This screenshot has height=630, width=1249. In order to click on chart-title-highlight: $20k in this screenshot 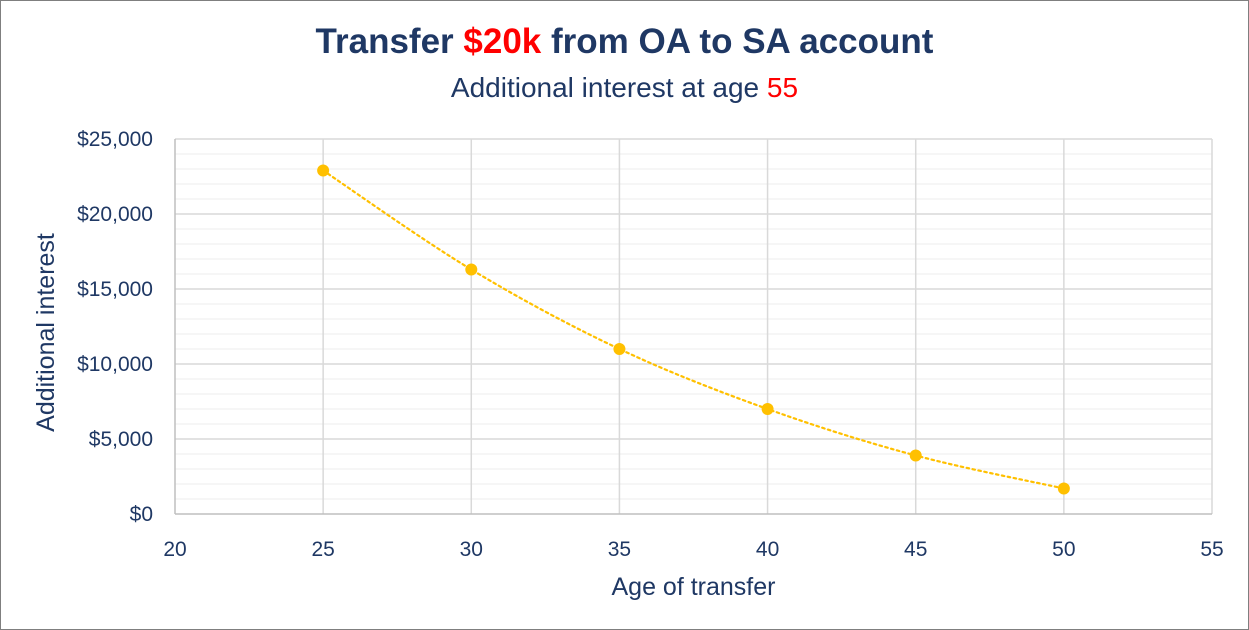, I will do `click(502, 41)`.